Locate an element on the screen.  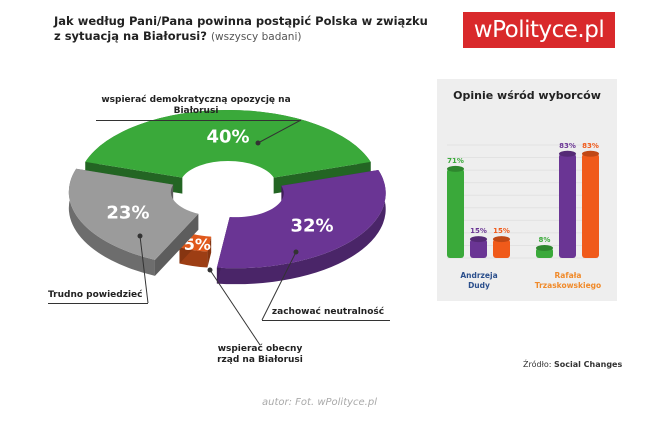
panel-title: Opinie wśród wyborców is located at coordinates (527, 95).